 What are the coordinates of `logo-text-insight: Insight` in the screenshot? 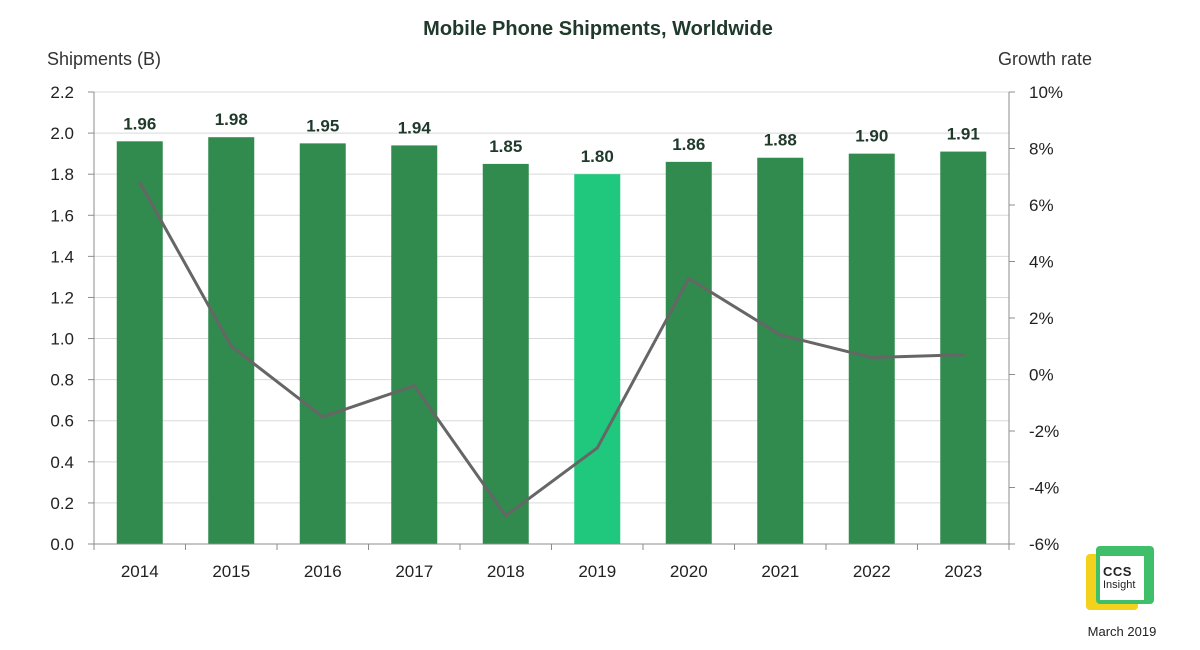 It's located at (1119, 585).